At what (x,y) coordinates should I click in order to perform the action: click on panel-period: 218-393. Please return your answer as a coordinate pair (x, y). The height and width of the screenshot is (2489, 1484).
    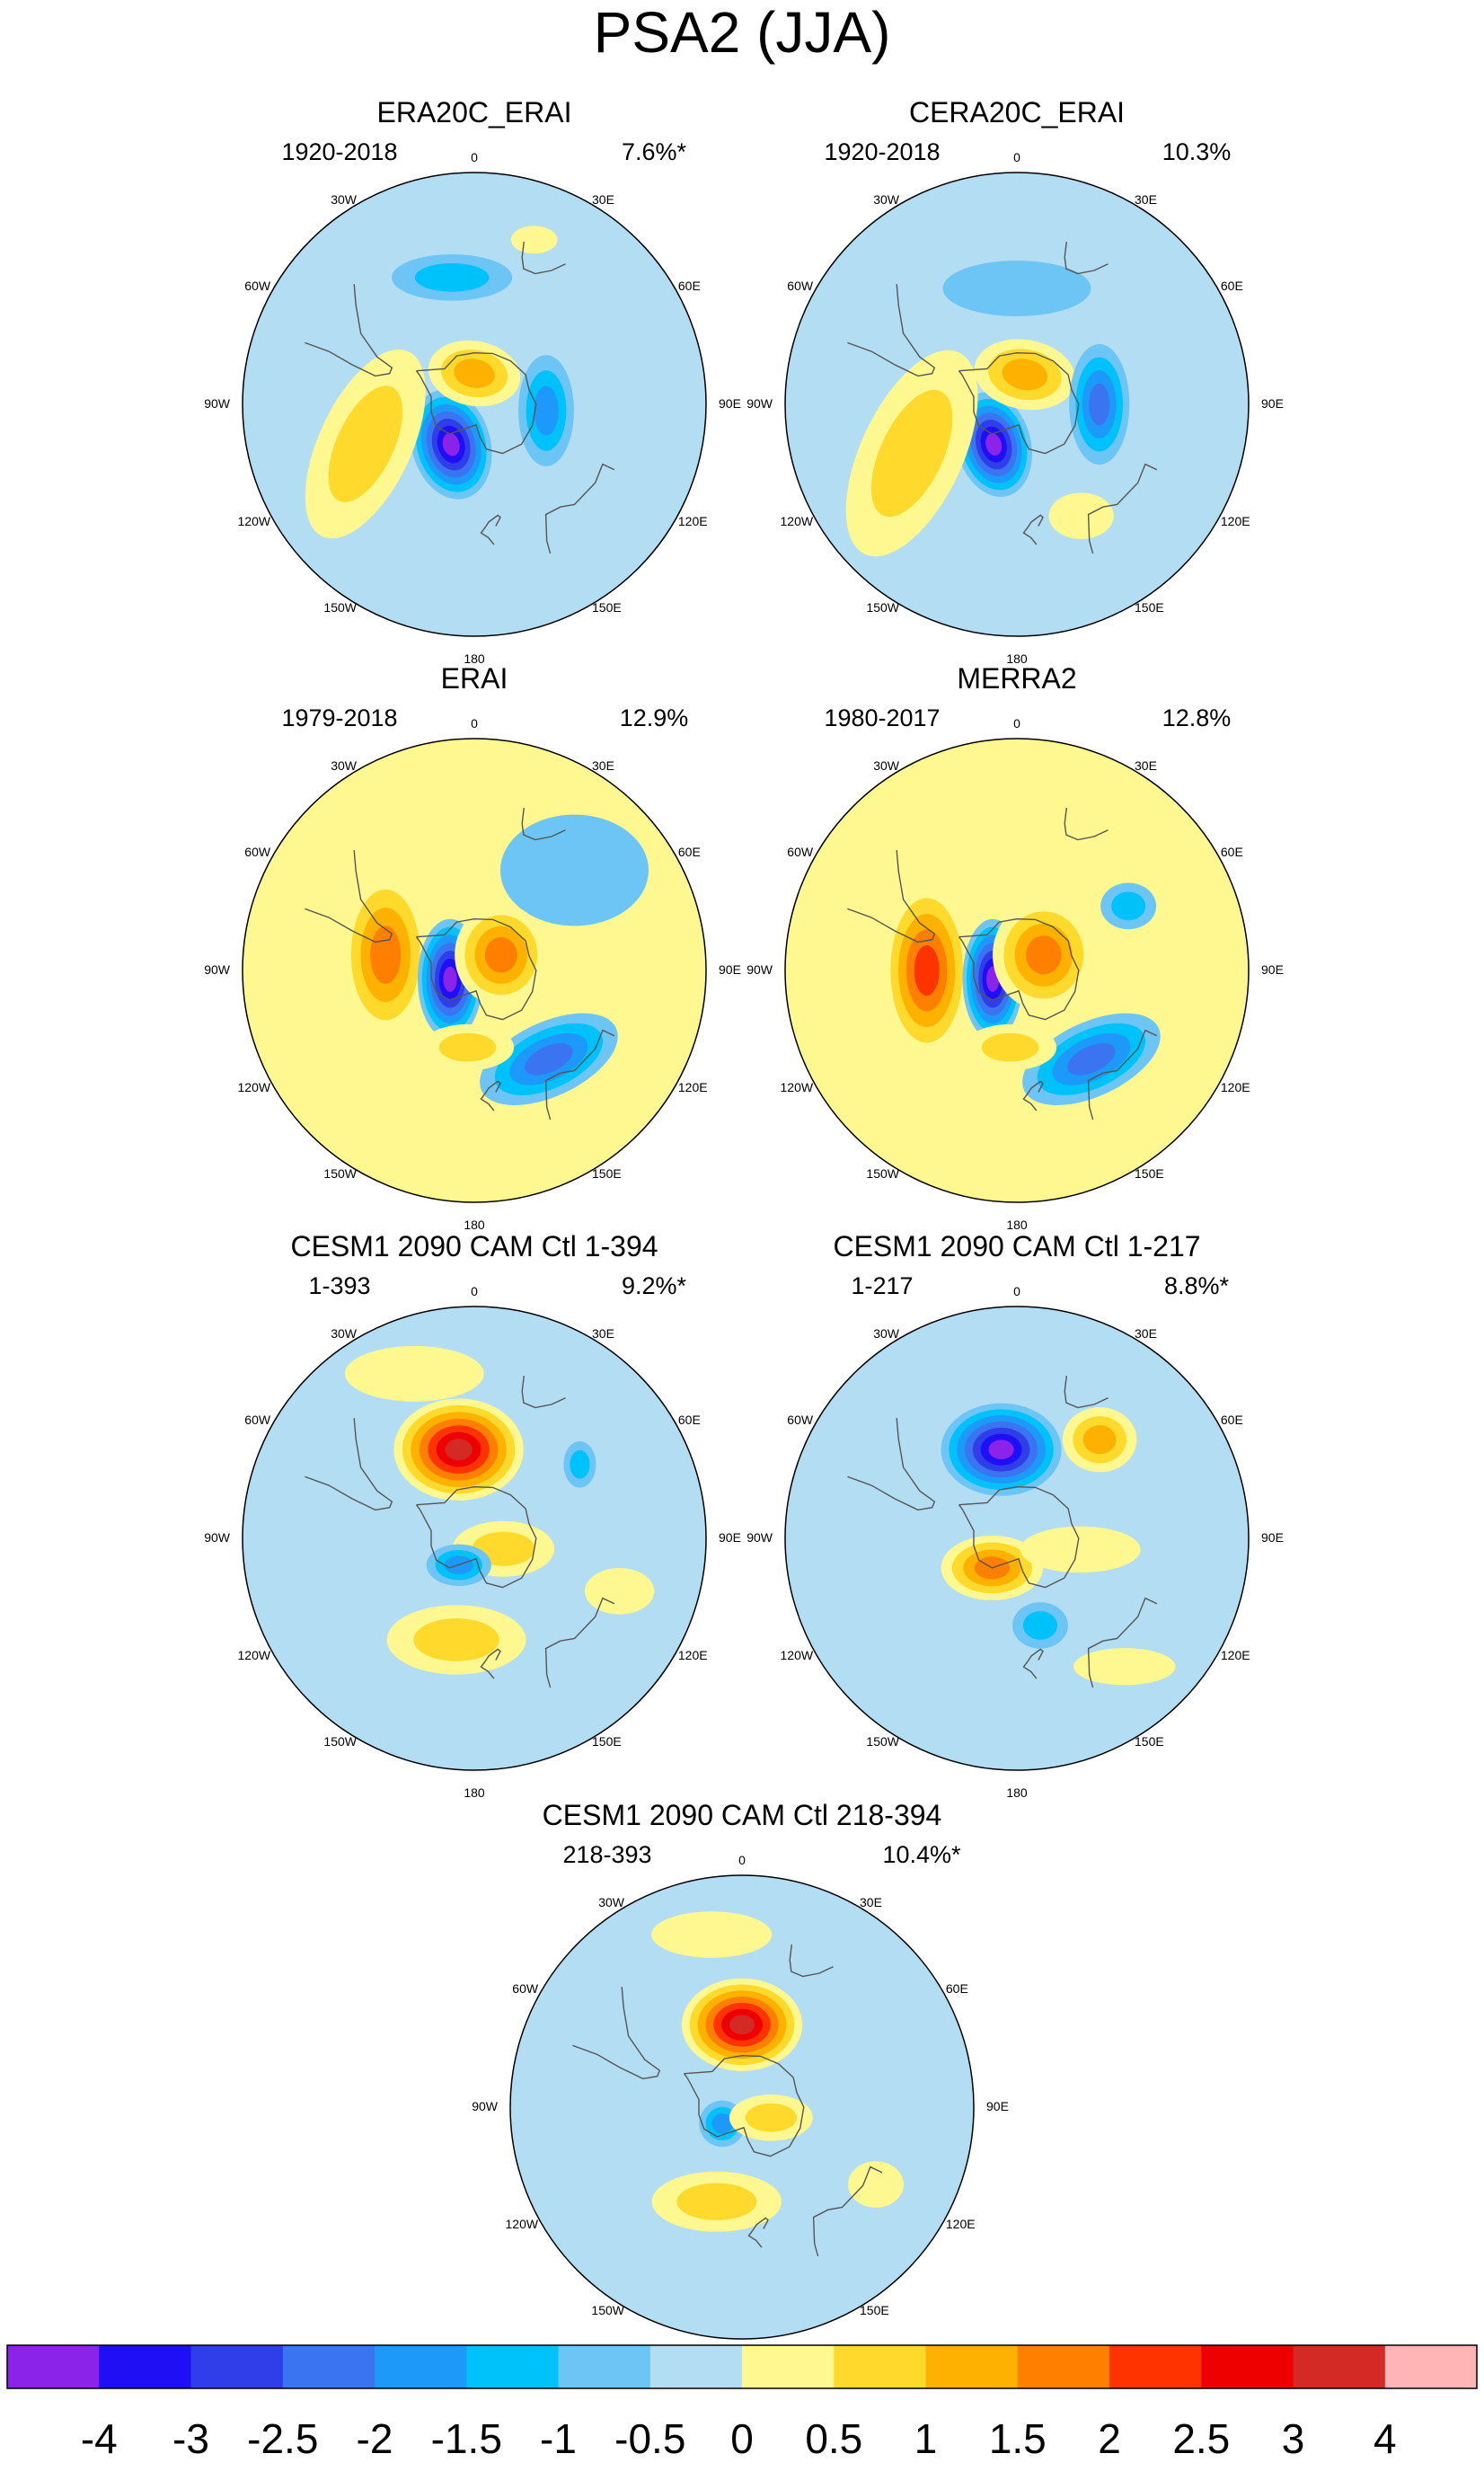
    Looking at the image, I should click on (606, 1854).